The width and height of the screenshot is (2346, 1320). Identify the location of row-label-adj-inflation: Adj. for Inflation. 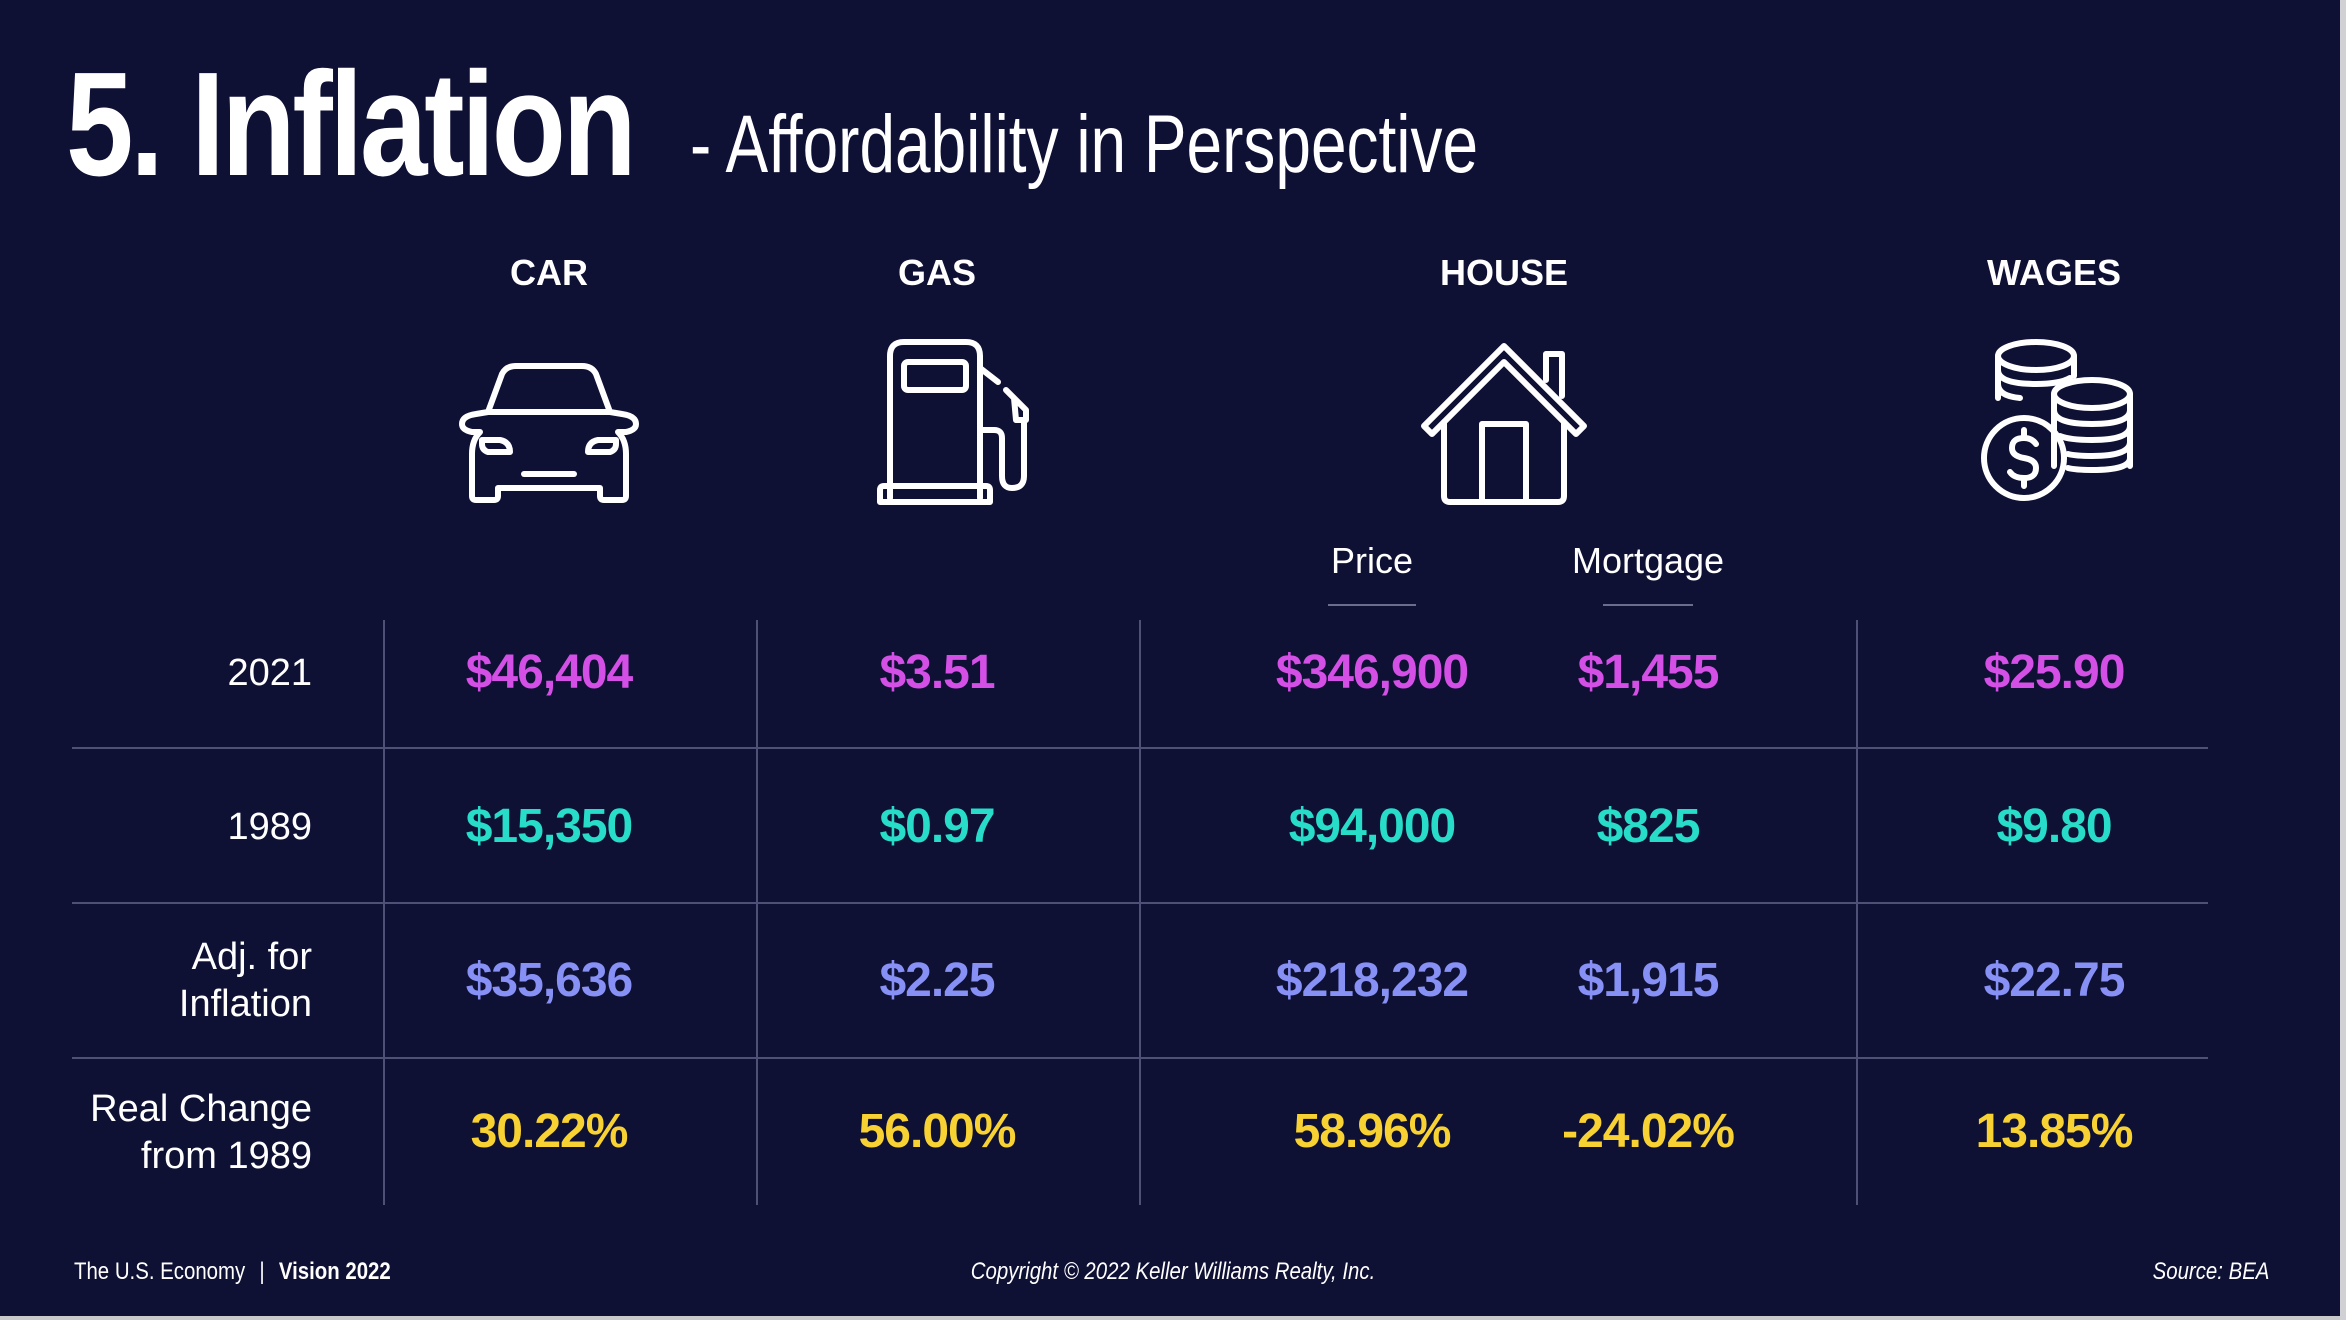
(245, 981).